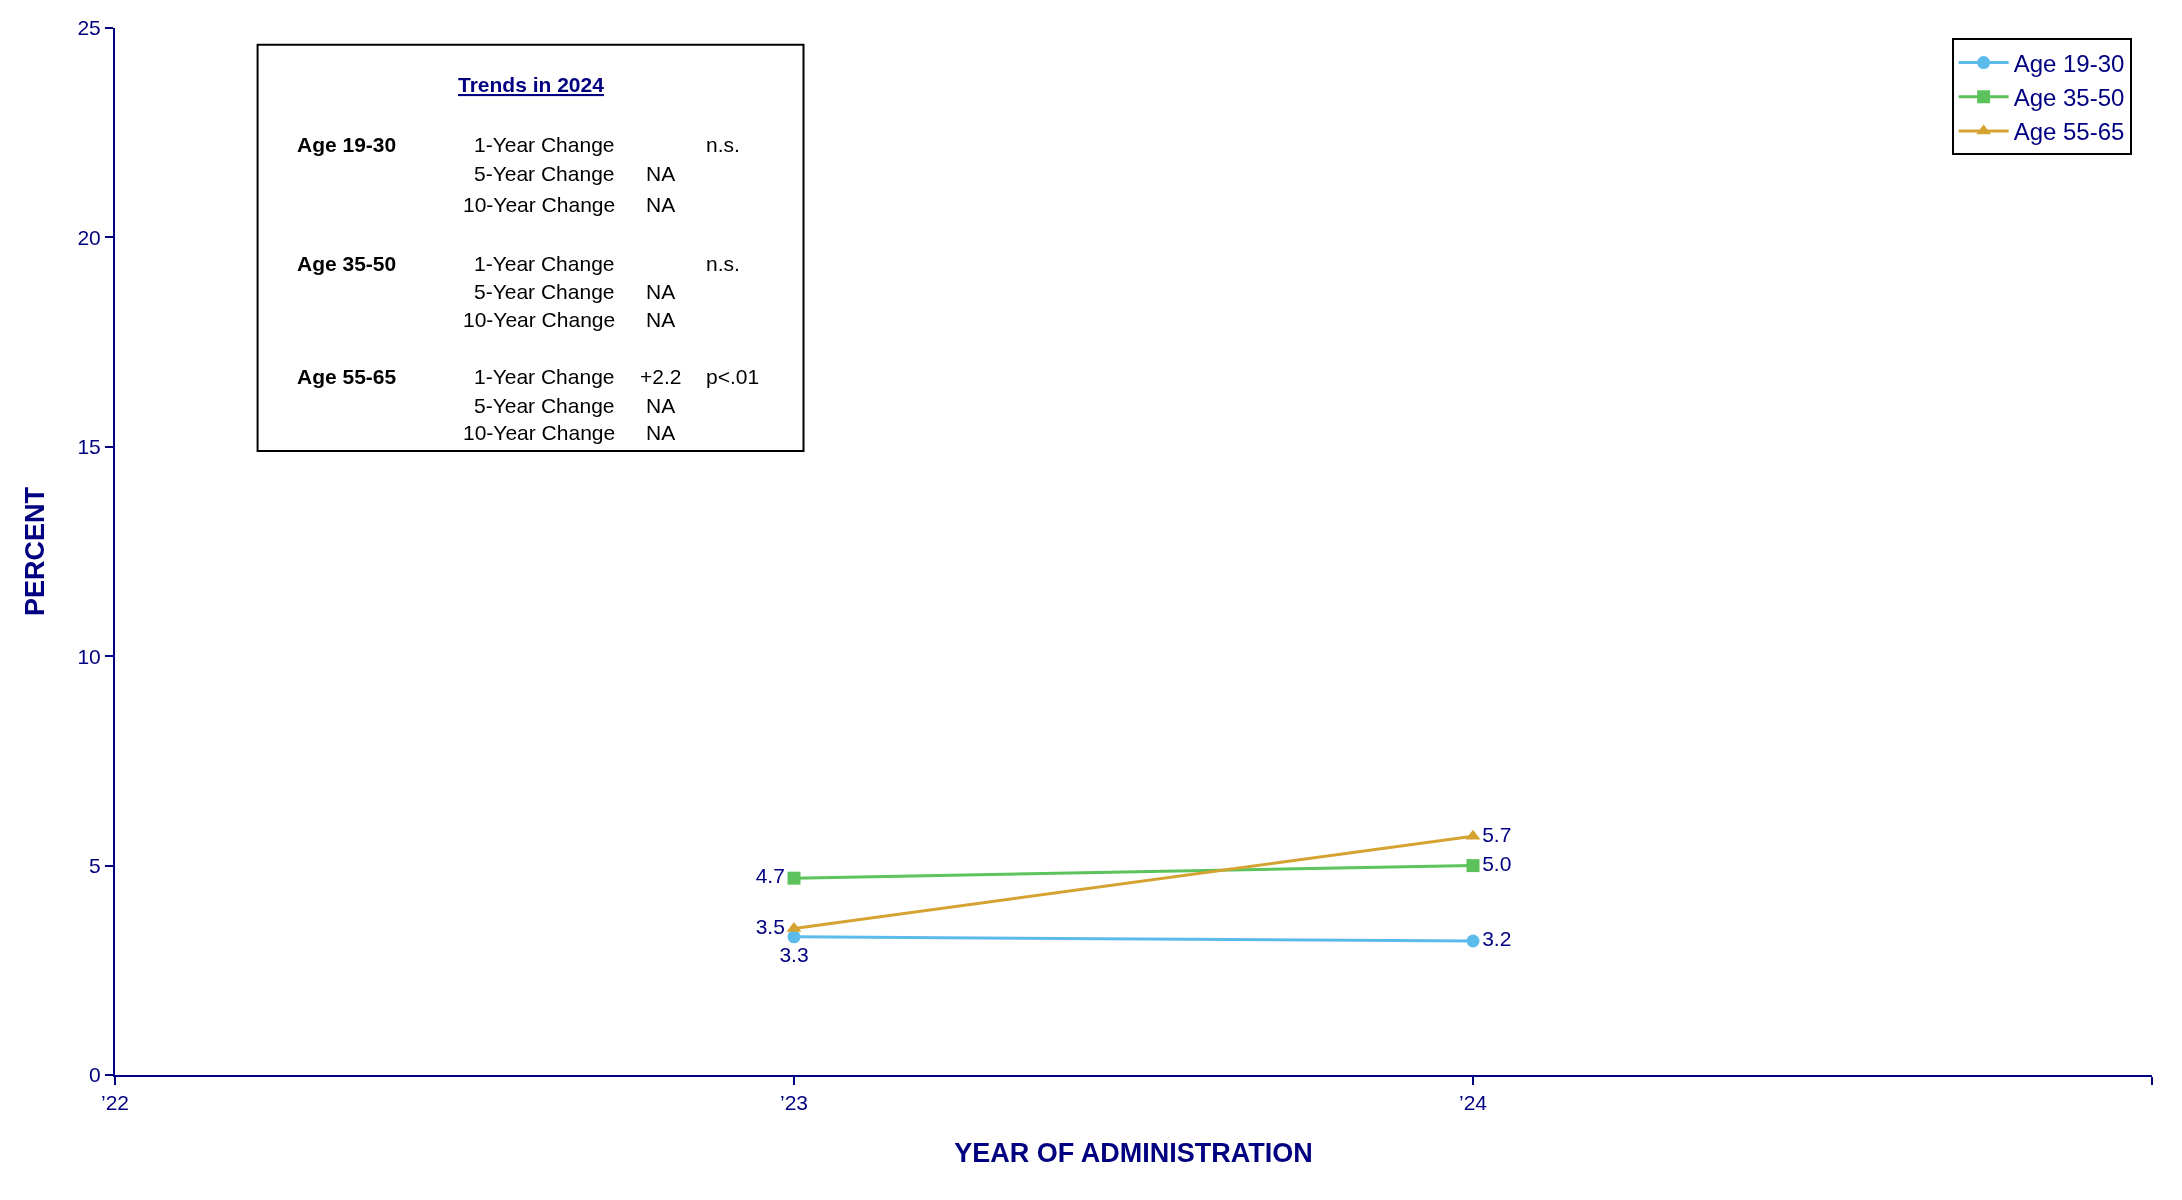  Describe the element at coordinates (794, 954) in the screenshot. I see `data-label: 3.3` at that location.